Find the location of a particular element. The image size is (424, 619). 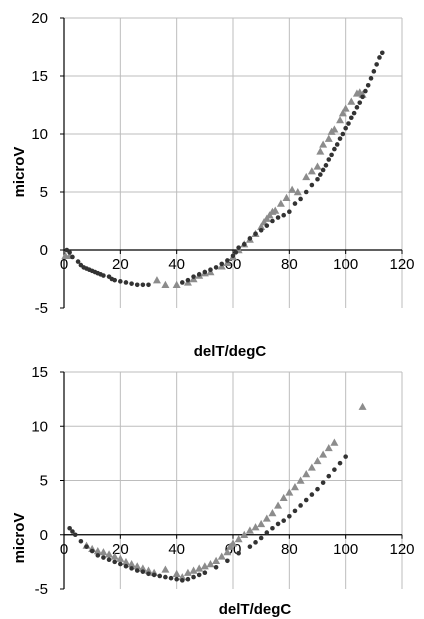

y-tick-label: 5 is located at coordinates (44, 481).